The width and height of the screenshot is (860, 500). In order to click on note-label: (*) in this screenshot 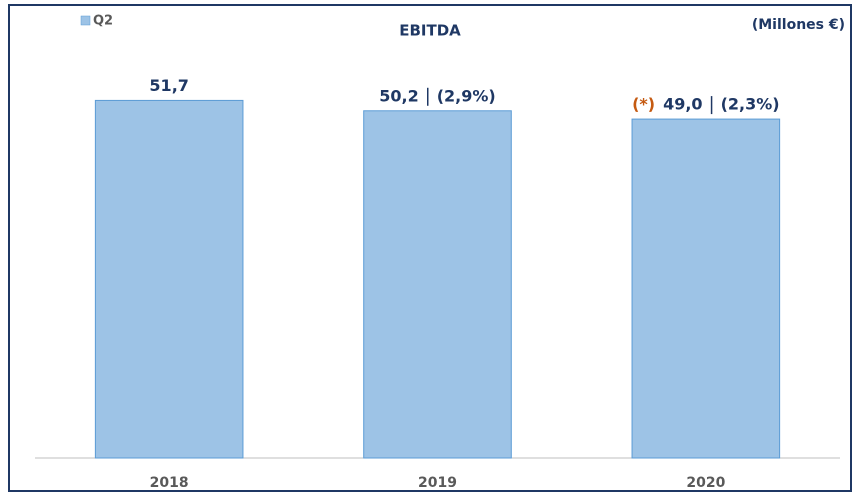, I will do `click(643, 104)`.